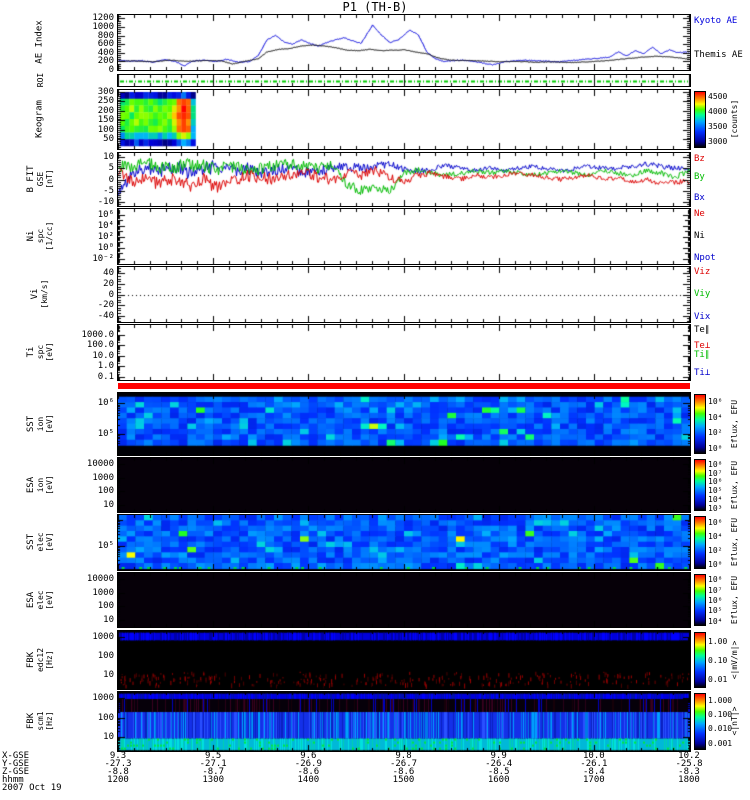 The height and width of the screenshot is (800, 750). What do you see at coordinates (404, 485) in the screenshot?
I see `esa-ion-canvas` at bounding box center [404, 485].